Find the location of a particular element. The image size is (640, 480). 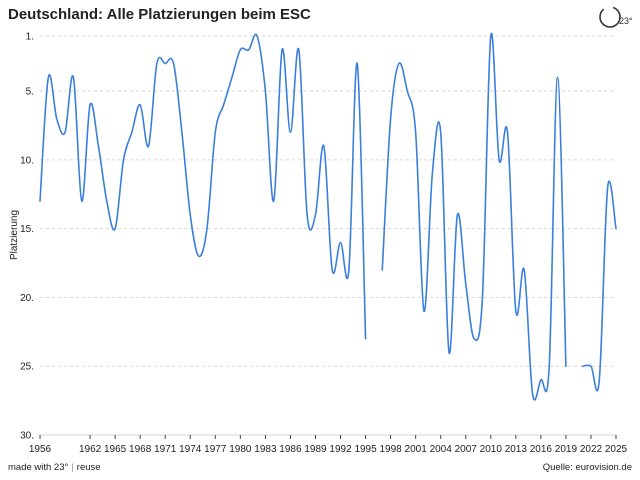

x-tick-label: 2025 is located at coordinates (616, 449).